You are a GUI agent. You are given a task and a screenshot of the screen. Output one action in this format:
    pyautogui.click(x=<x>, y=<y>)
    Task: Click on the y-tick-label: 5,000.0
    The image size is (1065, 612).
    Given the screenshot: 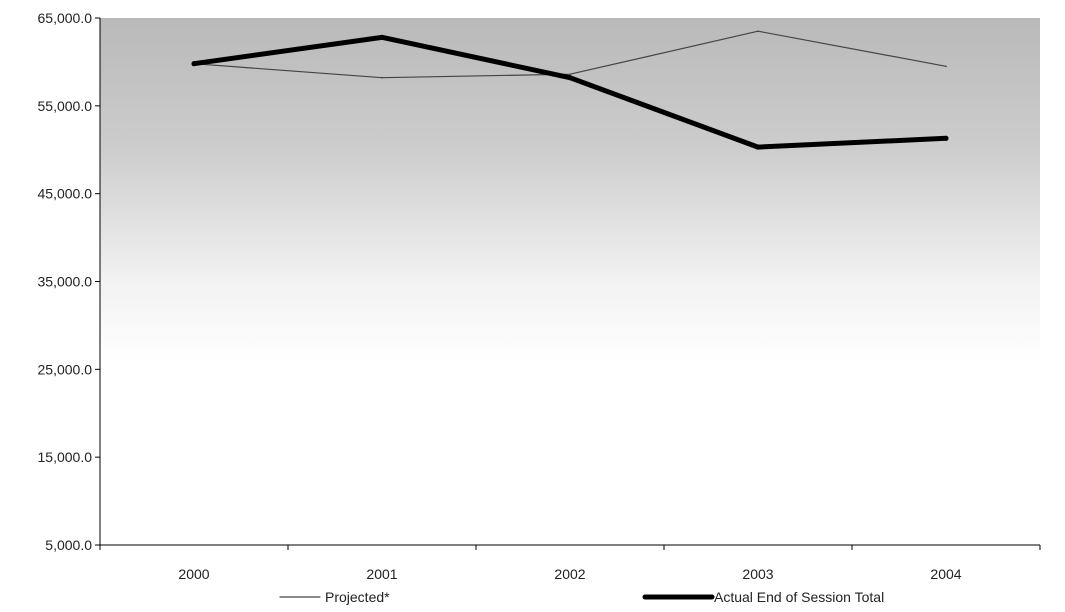 What is the action you would take?
    pyautogui.click(x=68, y=545)
    